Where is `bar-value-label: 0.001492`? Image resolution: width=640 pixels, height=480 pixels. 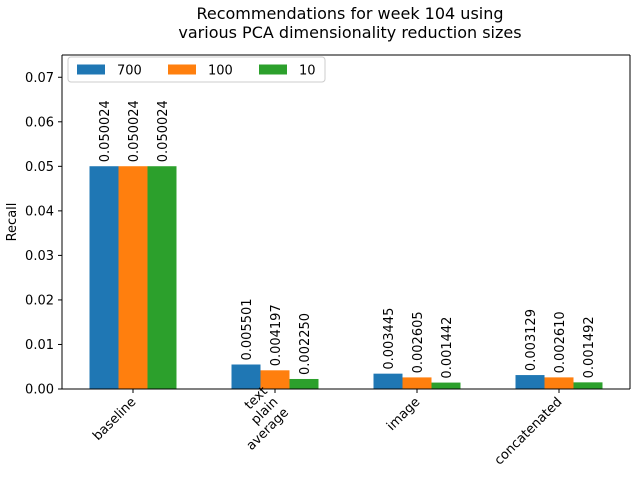 bar-value-label: 0.001492 is located at coordinates (589, 347).